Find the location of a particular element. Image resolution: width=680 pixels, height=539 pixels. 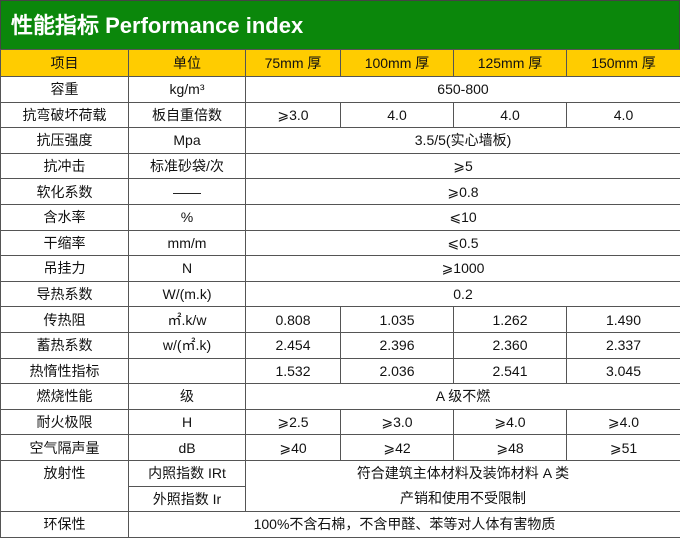

radiation-value-line2: 产销和使用不受限制 is located at coordinates (463, 498).